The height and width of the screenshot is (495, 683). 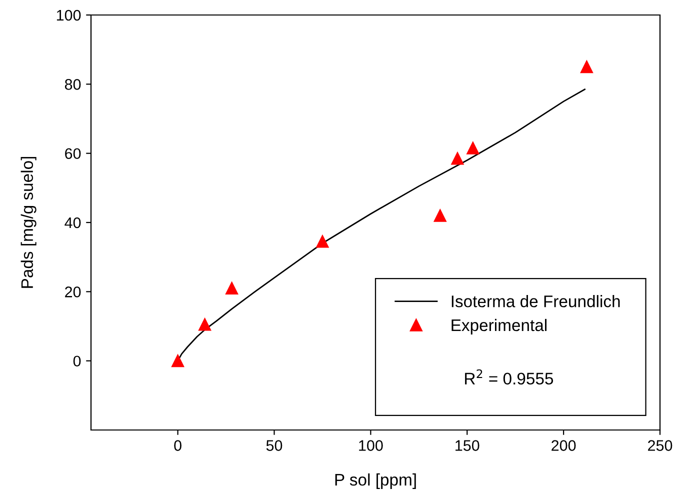 What do you see at coordinates (536, 301) in the screenshot?
I see `legend-label: Isoterma de Freundlich` at bounding box center [536, 301].